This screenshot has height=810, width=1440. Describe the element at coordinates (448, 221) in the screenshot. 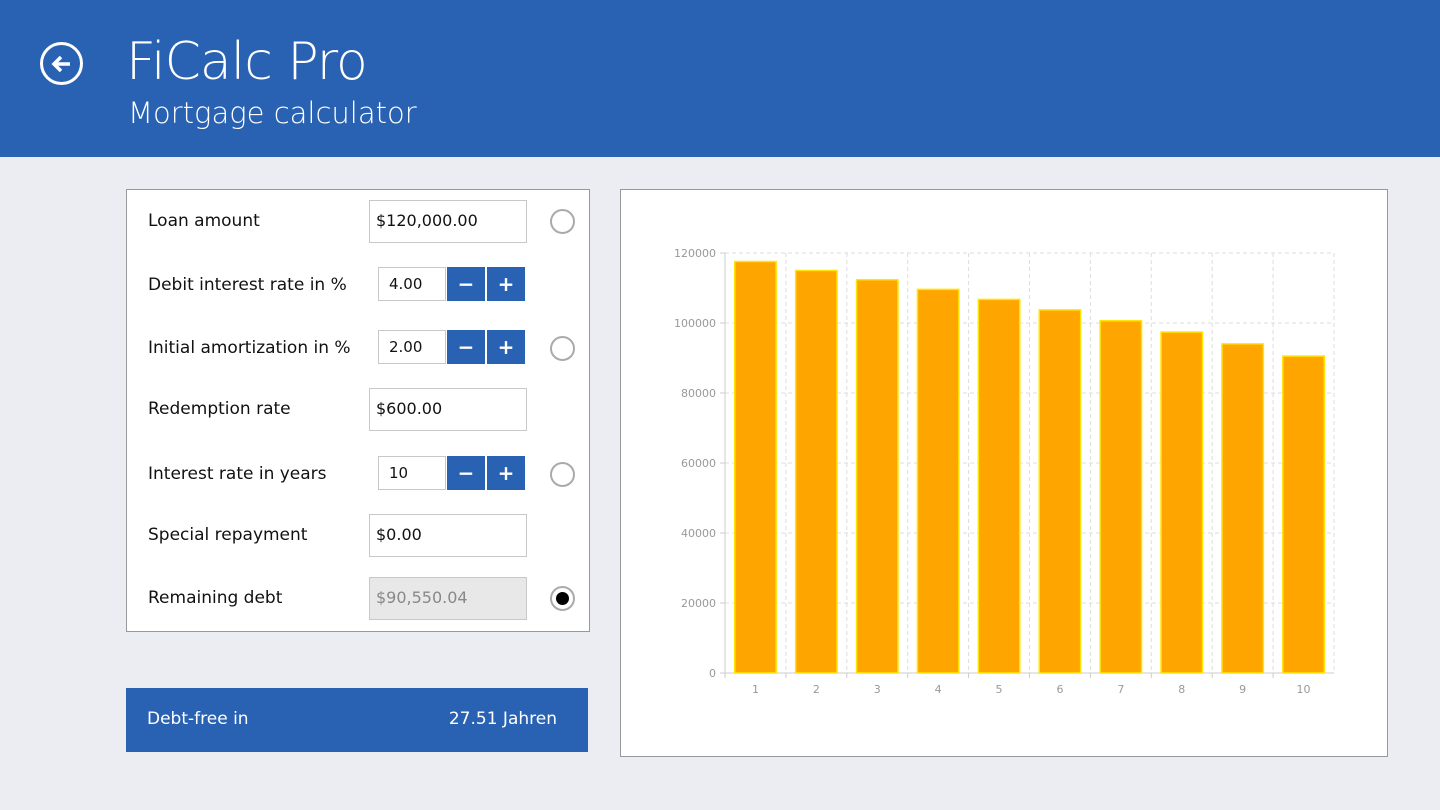

I see `loan-amount-input: $120,000.00` at that location.